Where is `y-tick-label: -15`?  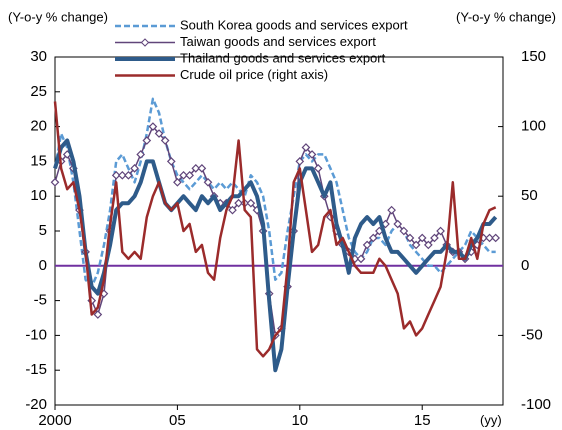
y-tick-label: -15 is located at coordinates (36, 369).